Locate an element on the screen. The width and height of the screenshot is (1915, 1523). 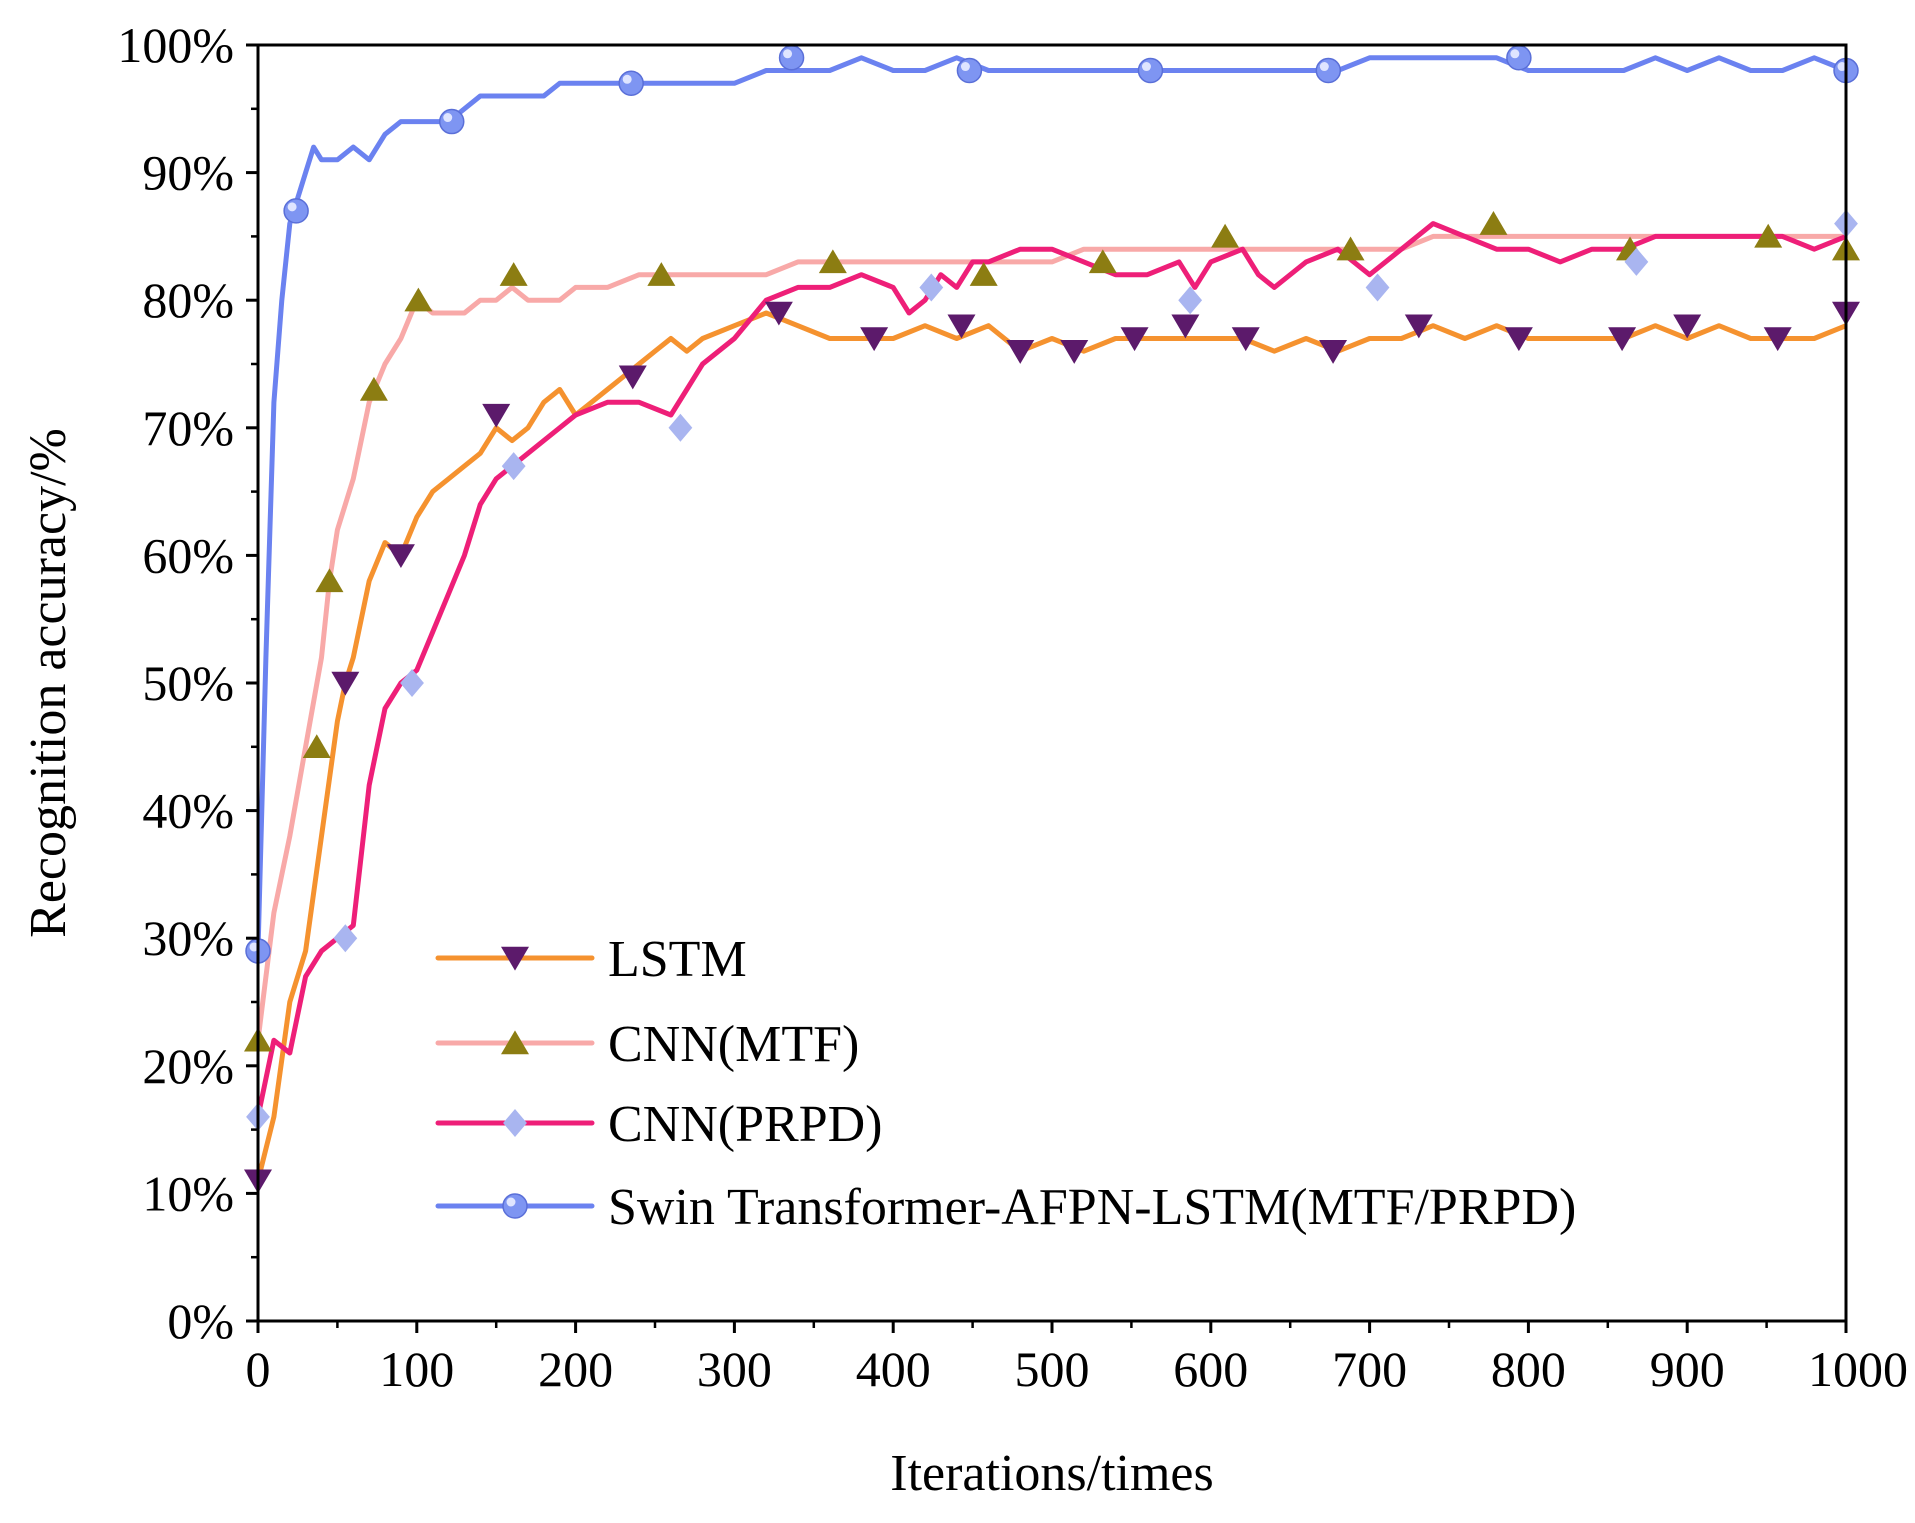
x-axis-title: Iterations/times is located at coordinates (1051, 1473).